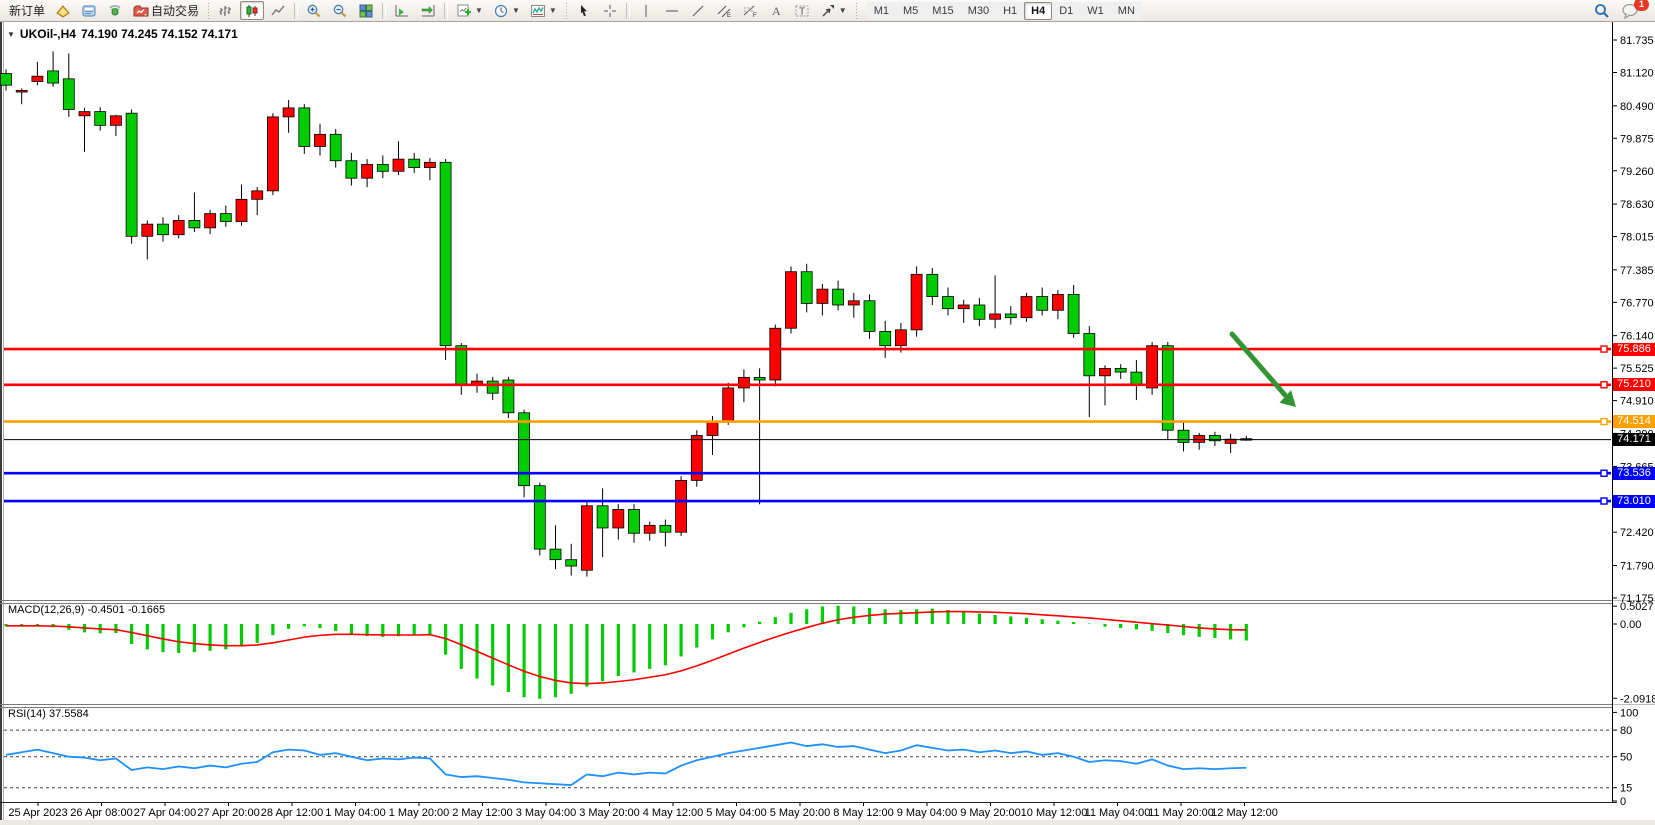 This screenshot has width=1655, height=825. Describe the element at coordinates (506, 10) in the screenshot. I see `profiles-button: ▼` at that location.